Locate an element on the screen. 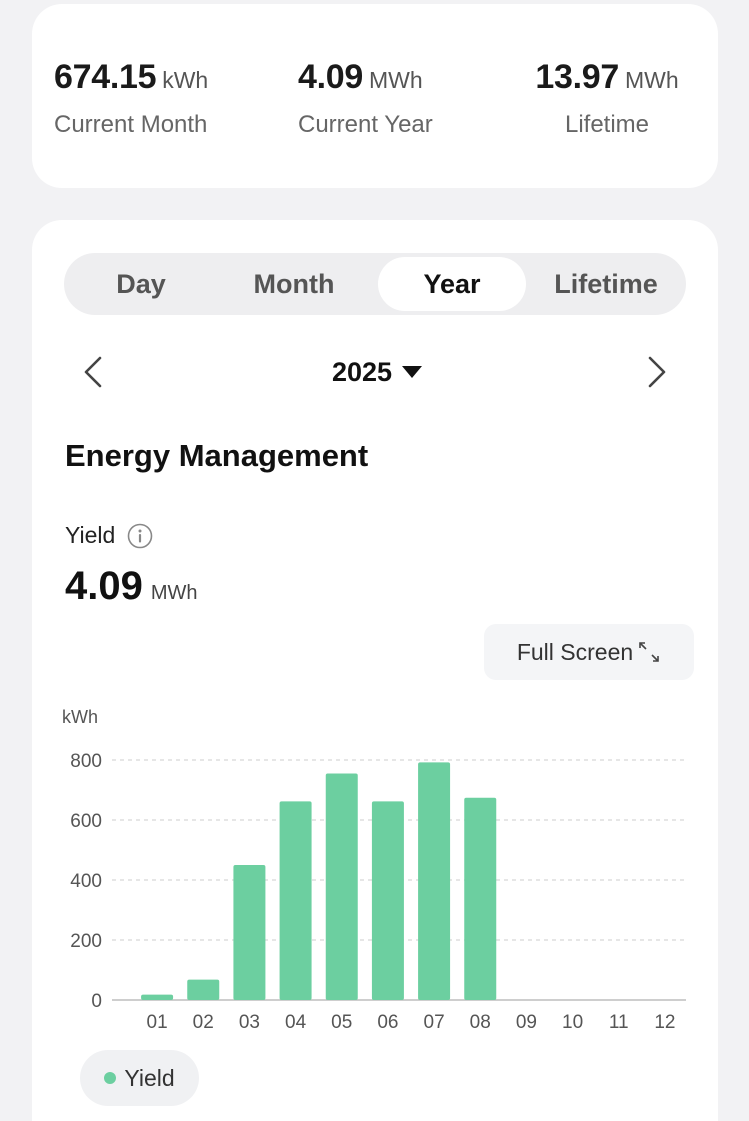  full-screen-button: Full Screen is located at coordinates (589, 652).